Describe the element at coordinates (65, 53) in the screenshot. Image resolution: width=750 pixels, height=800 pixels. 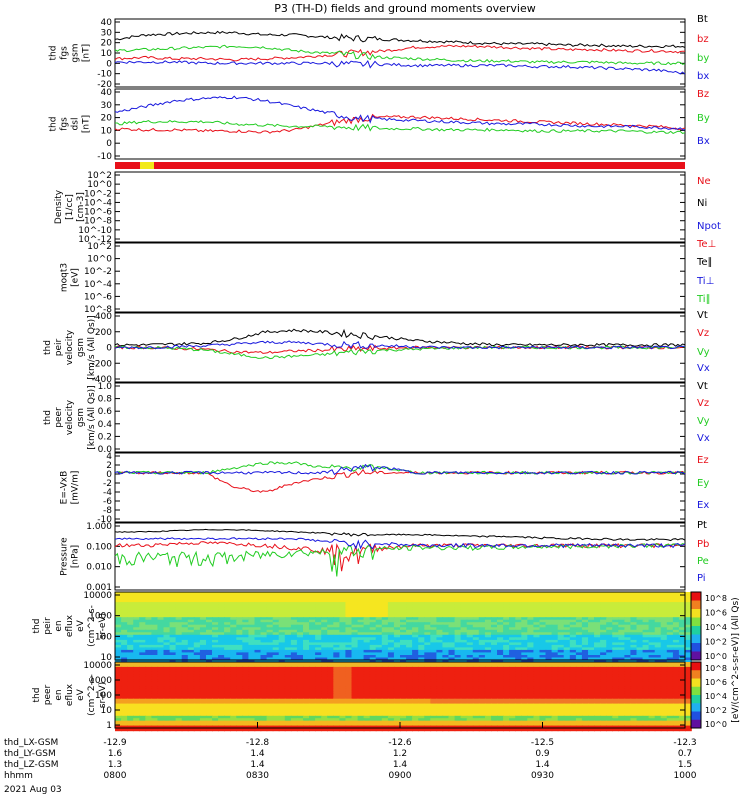
I see `y-axis-label: fgs` at that location.